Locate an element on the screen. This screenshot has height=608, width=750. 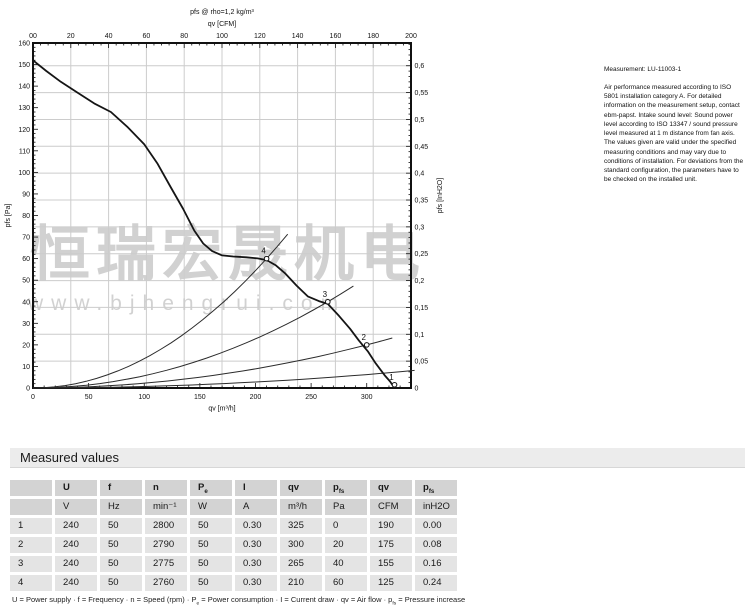
top-tick-label: 200 is located at coordinates (411, 36).